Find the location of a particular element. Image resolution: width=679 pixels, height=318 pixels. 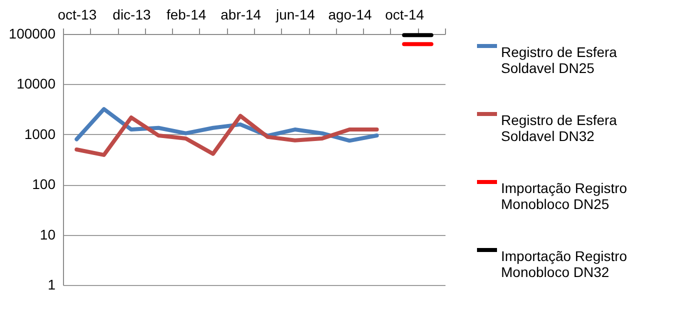

y-tick-label: 100 is located at coordinates (44, 184).